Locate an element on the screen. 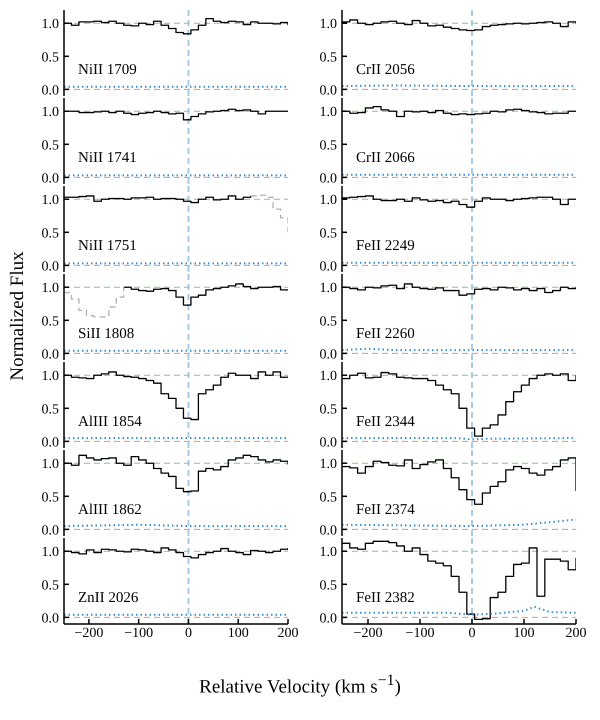  annotation: AlIII 1862 is located at coordinates (110, 510).